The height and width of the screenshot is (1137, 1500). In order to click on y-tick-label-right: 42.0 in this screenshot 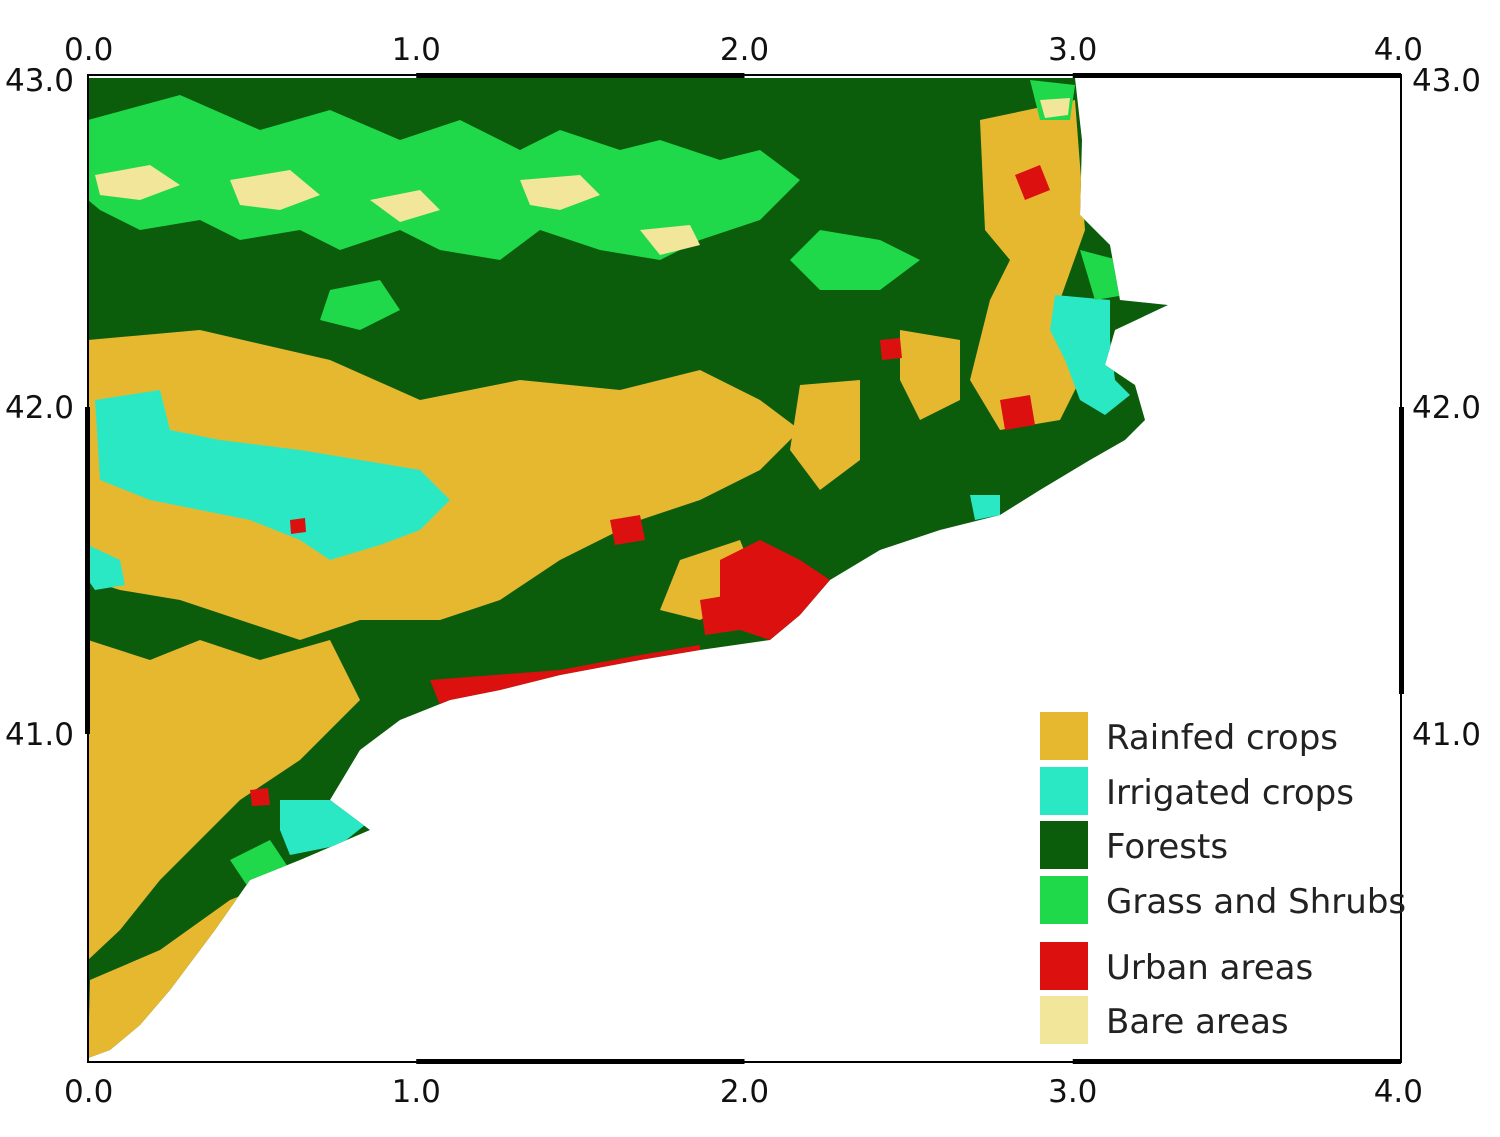, I will do `click(1446, 408)`.